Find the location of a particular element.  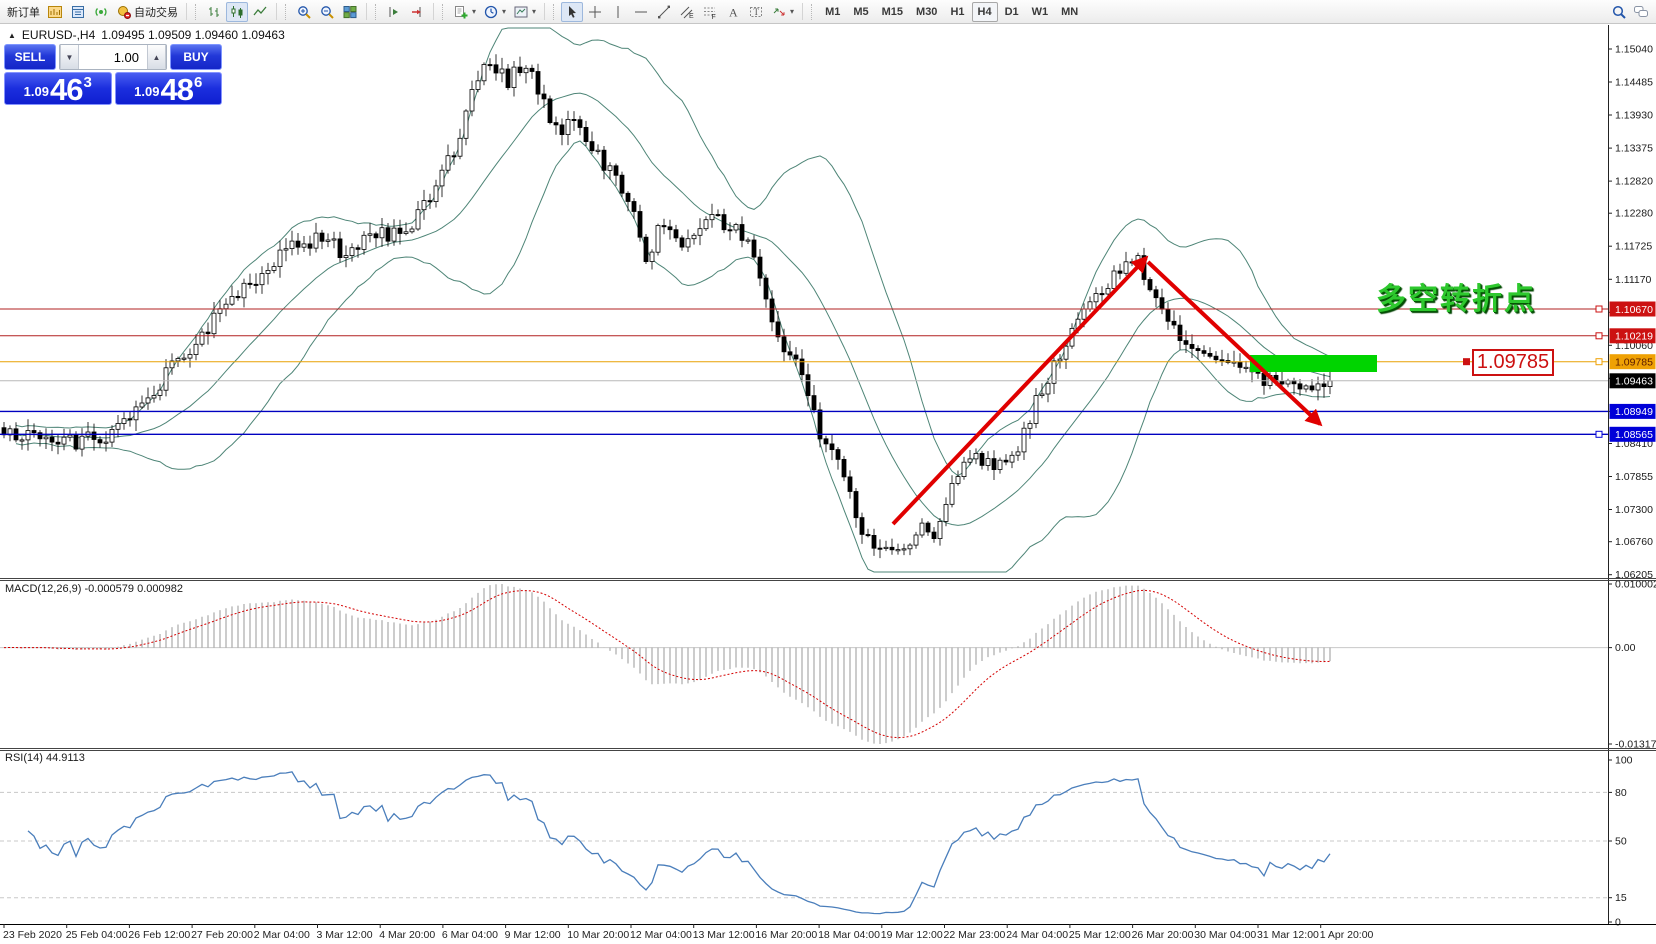

line-chart-button is located at coordinates (260, 12).